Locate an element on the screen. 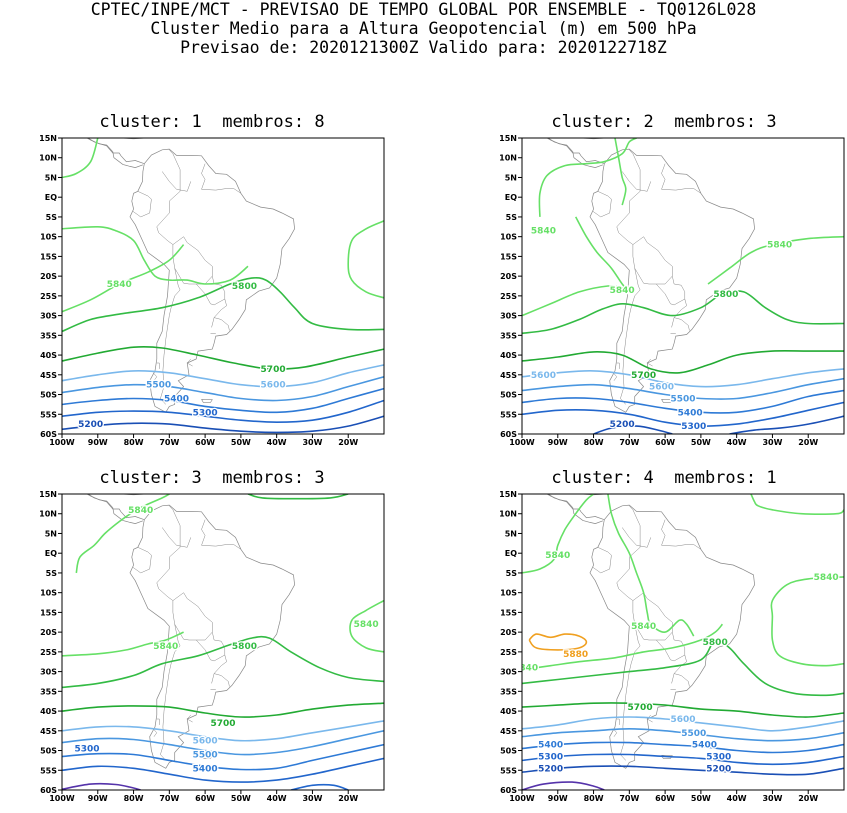 Image resolution: width=847 pixels, height=813 pixels. members-number: 3 is located at coordinates (319, 478).